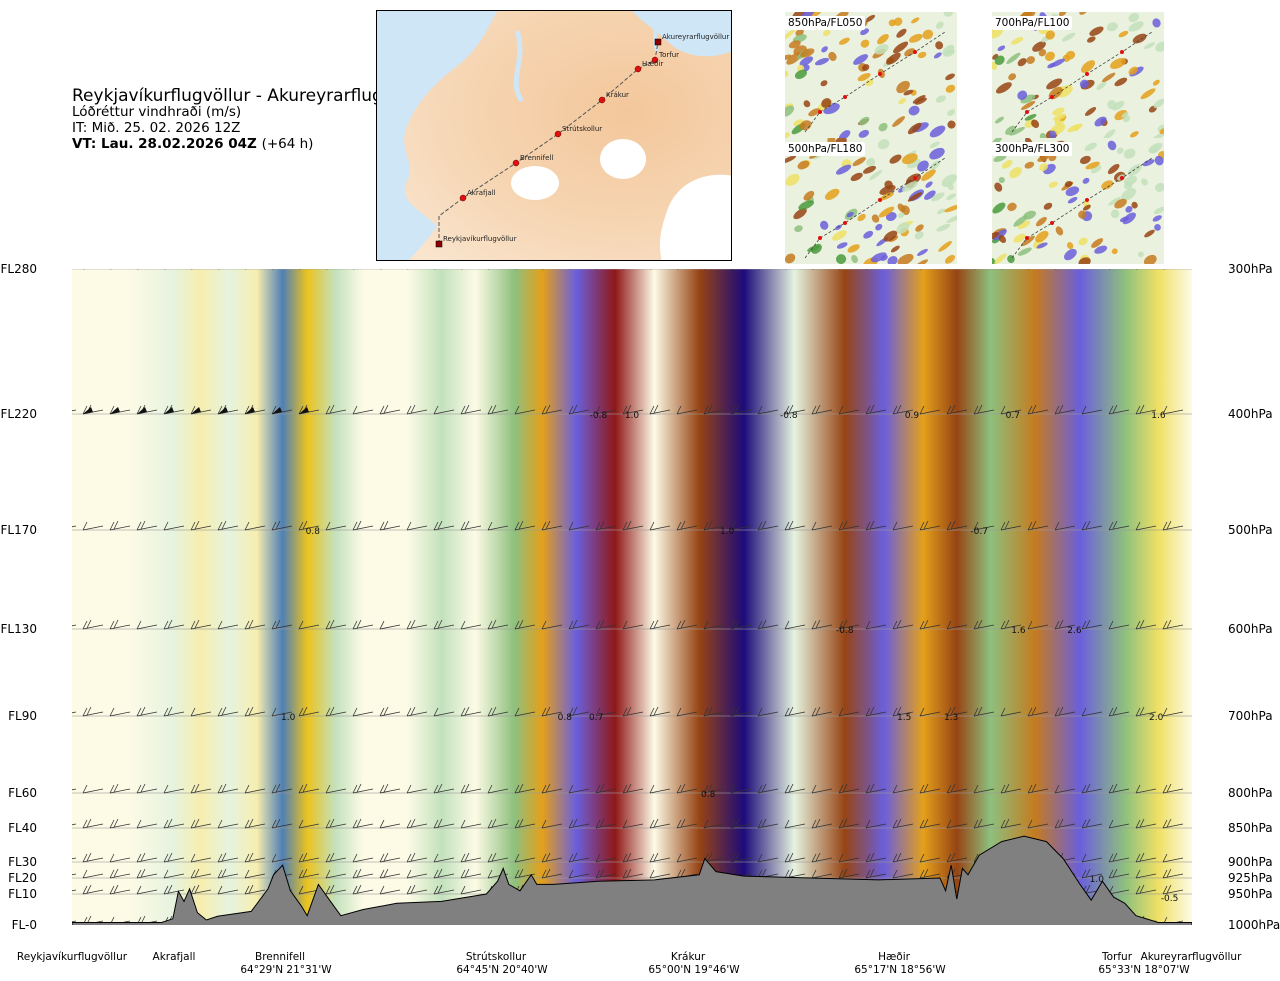  What do you see at coordinates (1250, 414) in the screenshot?
I see `right-axis-label: 400hPa` at bounding box center [1250, 414].